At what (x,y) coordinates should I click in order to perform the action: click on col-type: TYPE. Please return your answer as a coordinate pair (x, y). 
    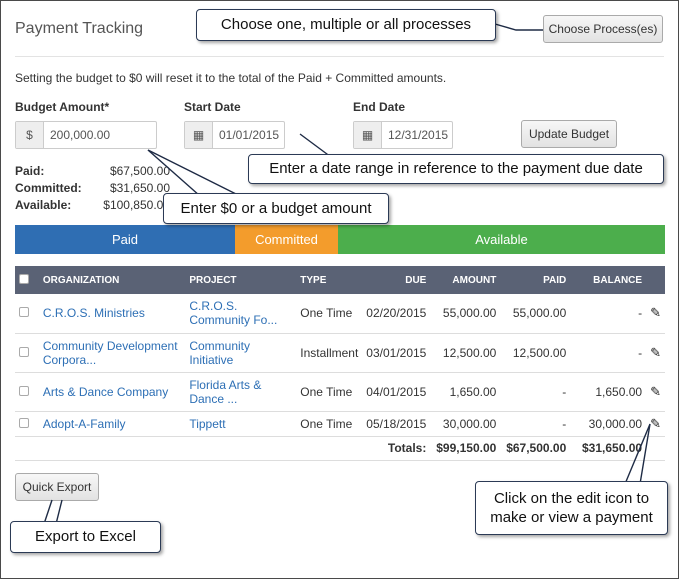
    Looking at the image, I should click on (313, 280).